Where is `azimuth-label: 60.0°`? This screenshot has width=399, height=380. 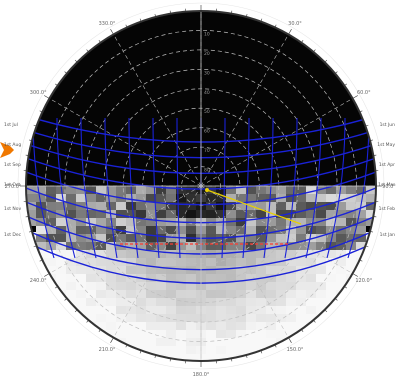 azimuth-label: 60.0° is located at coordinates (364, 93).